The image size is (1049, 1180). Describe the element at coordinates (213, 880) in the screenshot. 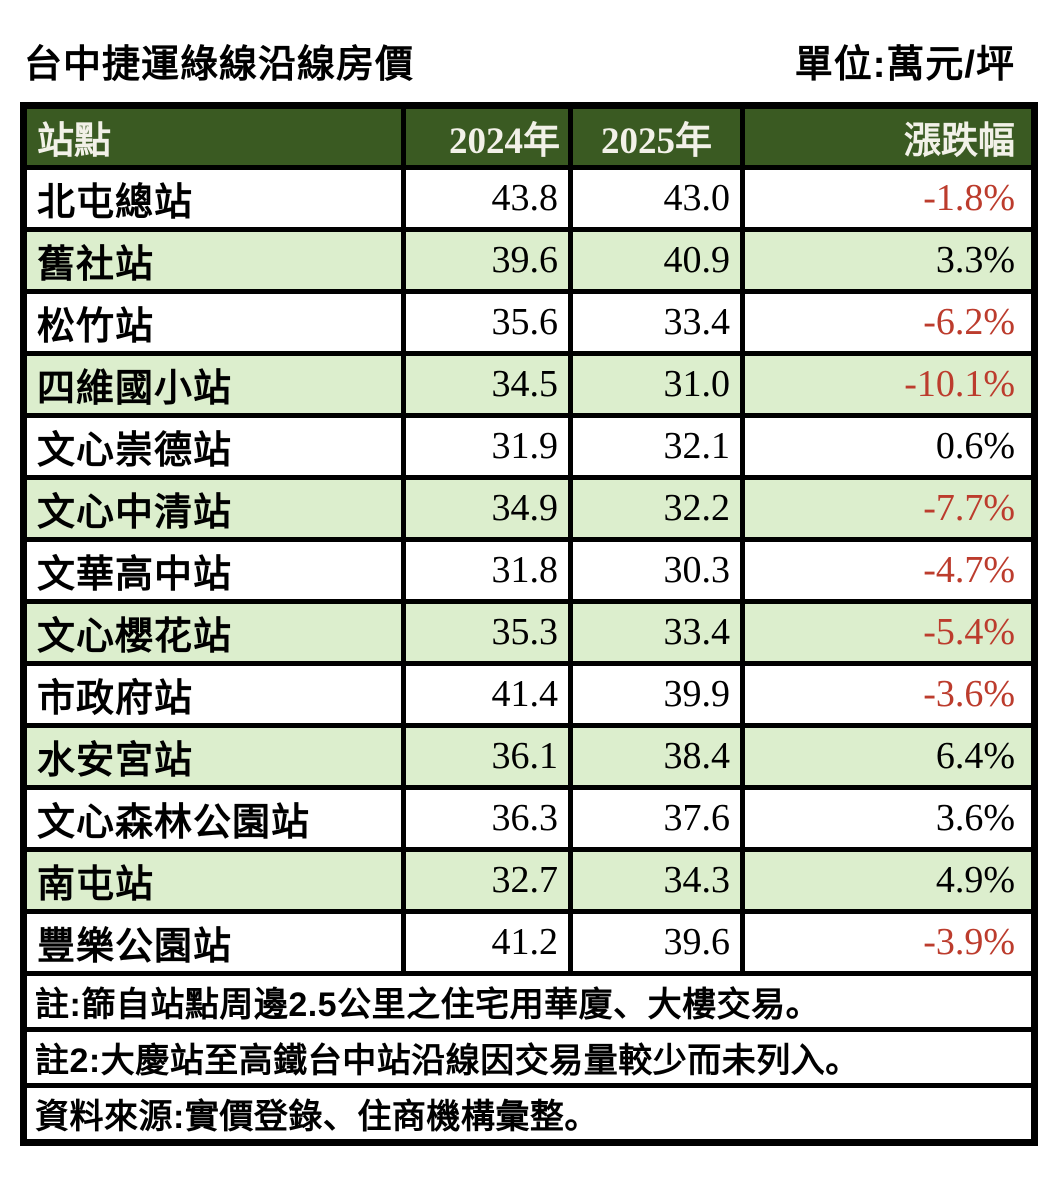

I see `station-name-cell: 南屯站` at that location.